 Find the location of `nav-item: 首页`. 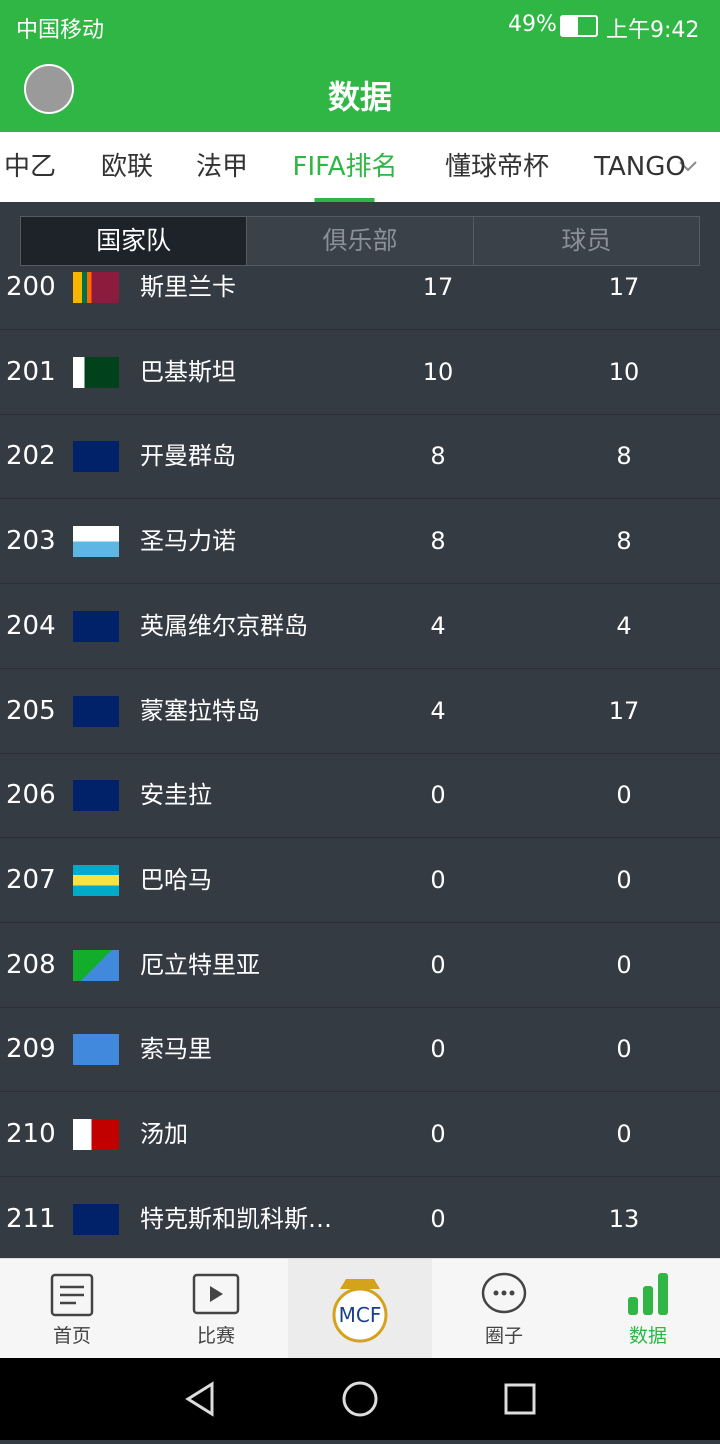

nav-item: 首页 is located at coordinates (72, 1309).